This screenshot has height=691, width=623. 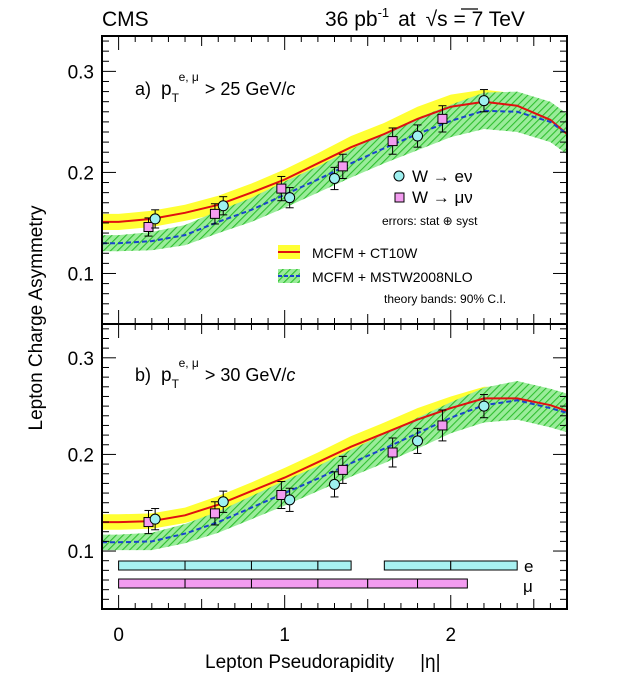 I want to click on muon-points-b, so click(x=295, y=472).